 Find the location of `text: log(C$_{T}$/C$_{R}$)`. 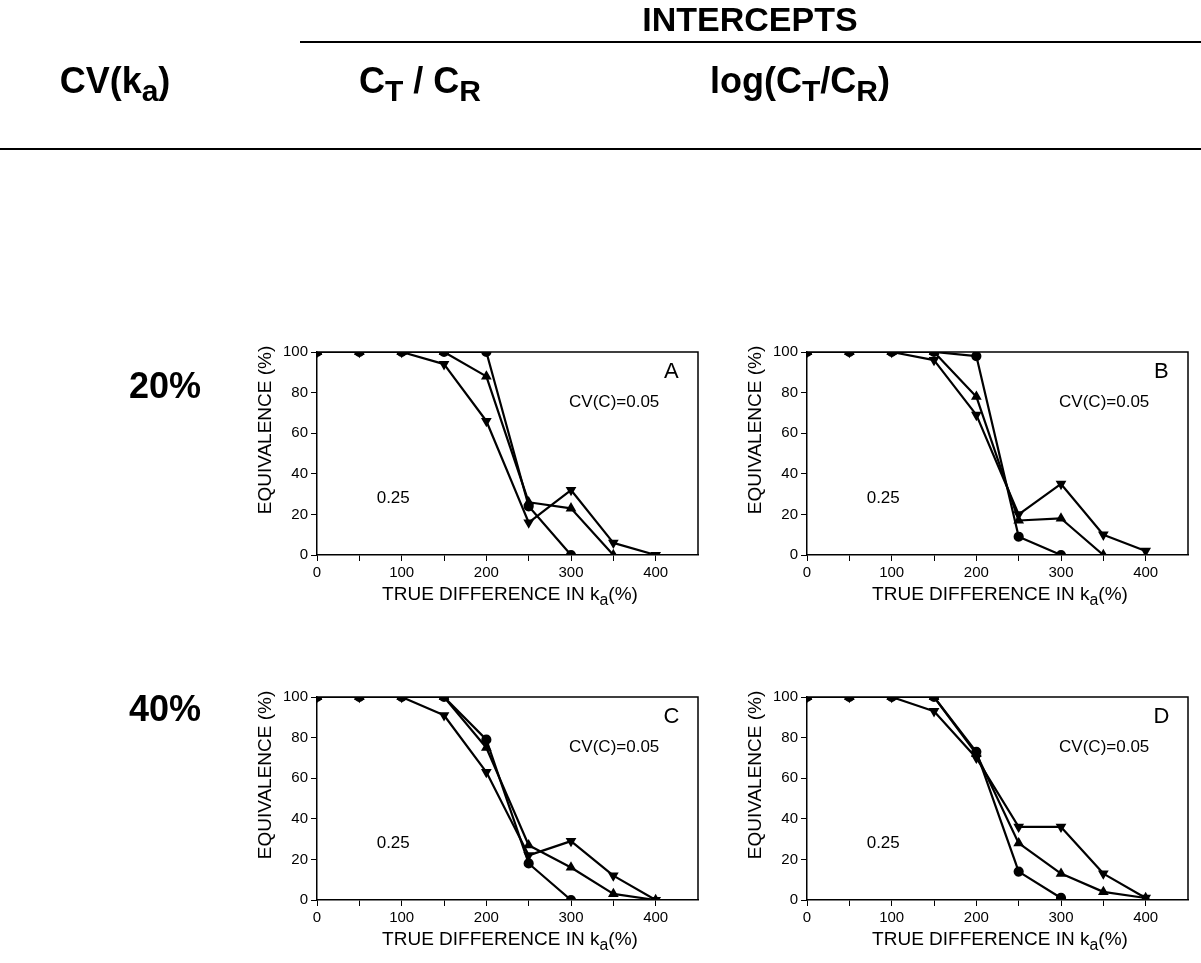

text: log(C$_{T}$/C$_{R}$) is located at coordinates (800, 84).